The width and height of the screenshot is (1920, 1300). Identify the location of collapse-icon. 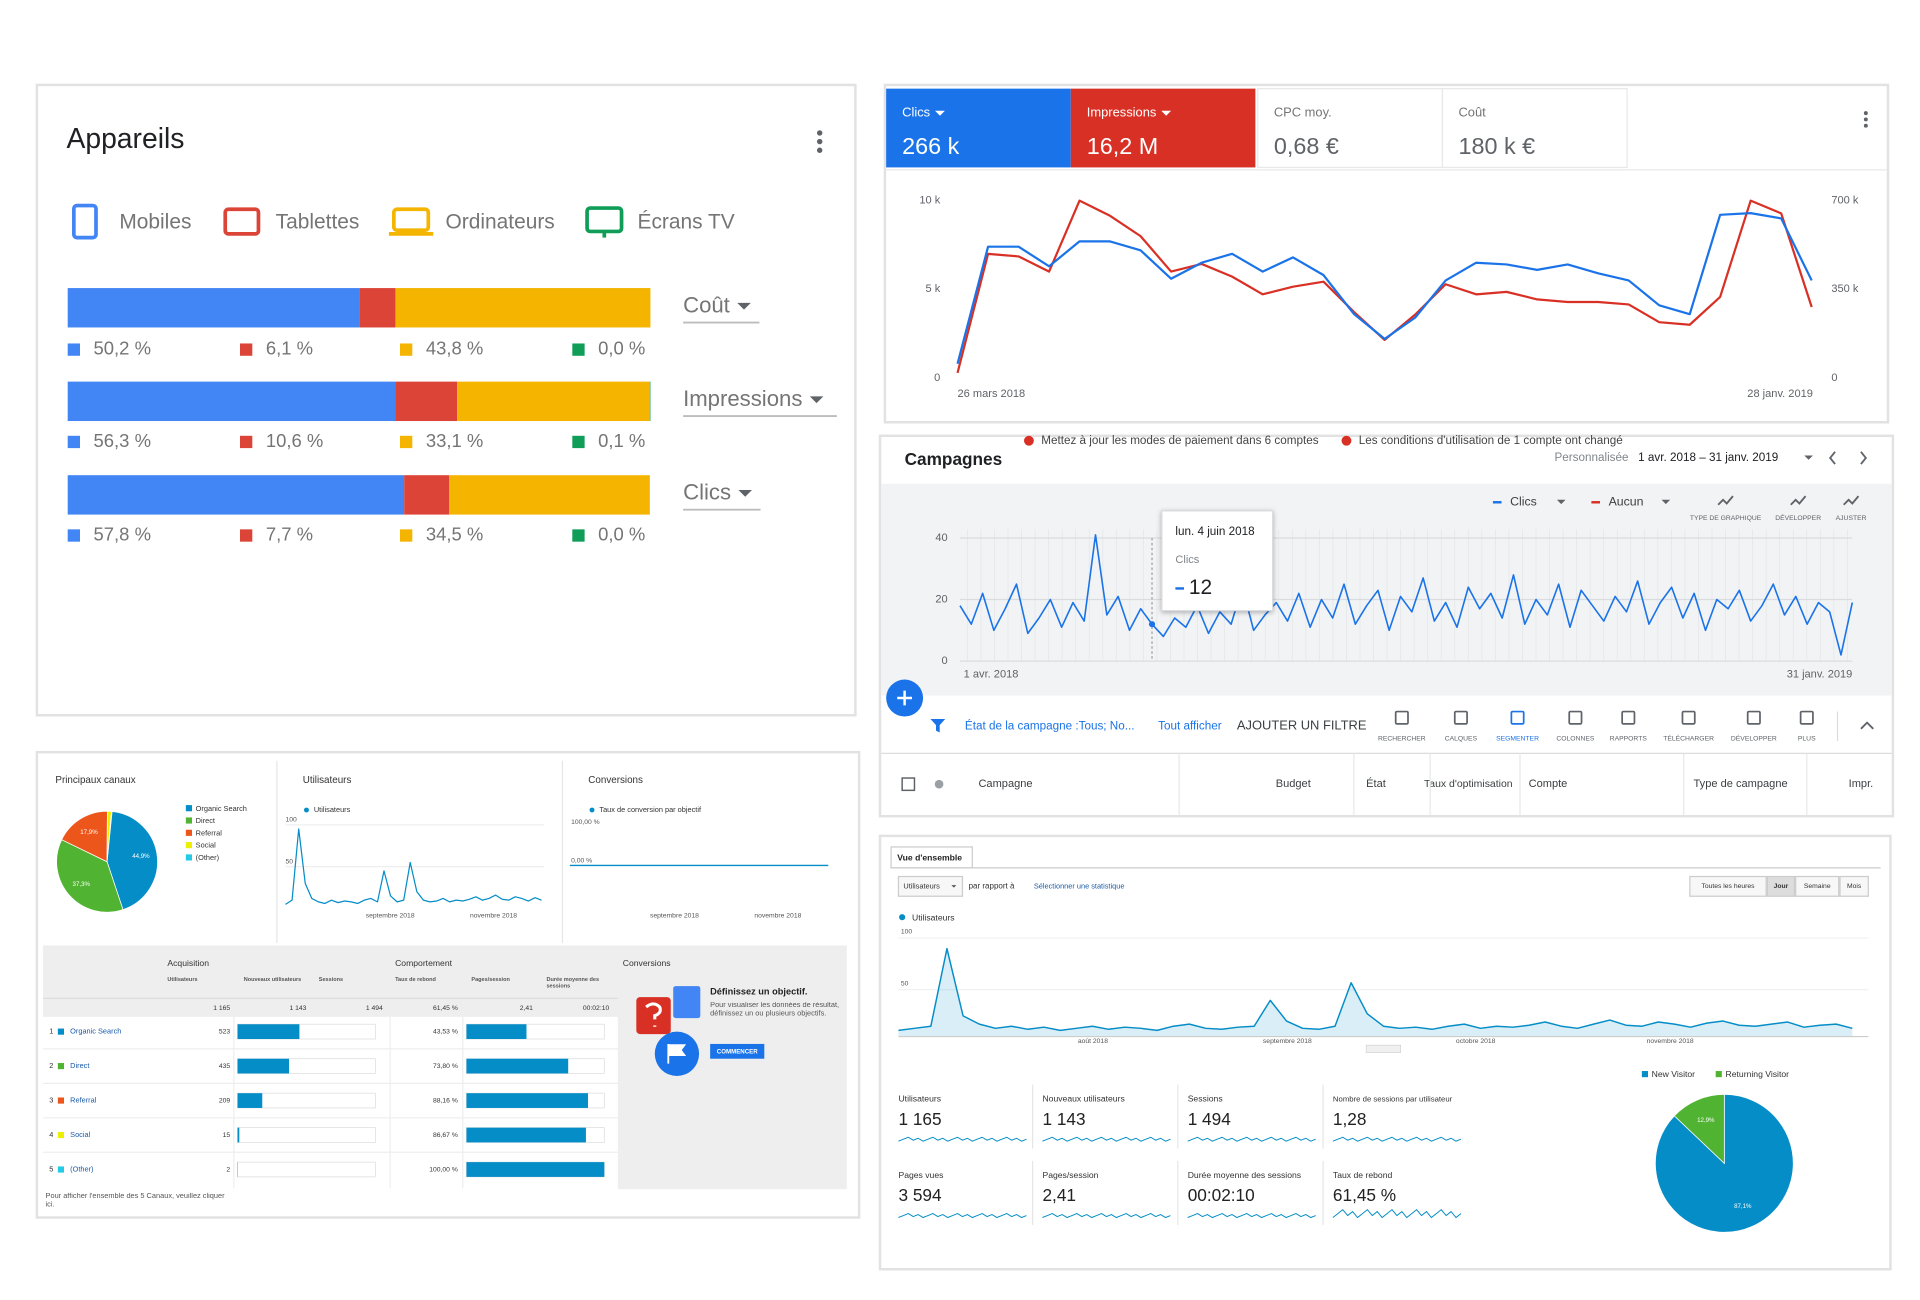
(1867, 725).